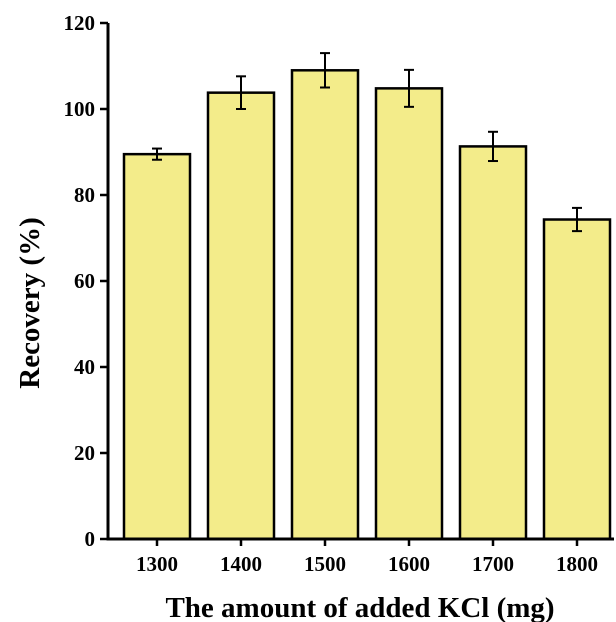  What do you see at coordinates (493, 564) in the screenshot?
I see `x-tick-label-1700: 1700` at bounding box center [493, 564].